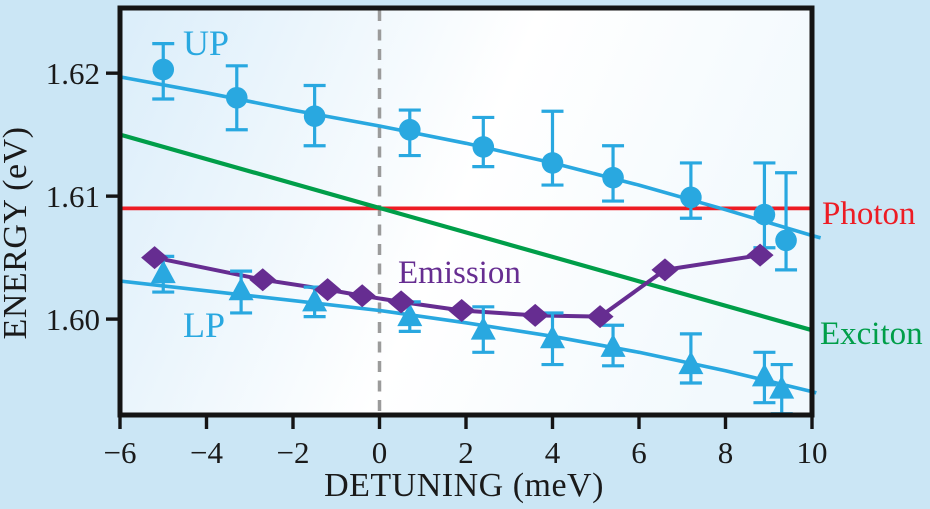  What do you see at coordinates (466, 452) in the screenshot?
I see `x-tick-label: 2` at bounding box center [466, 452].